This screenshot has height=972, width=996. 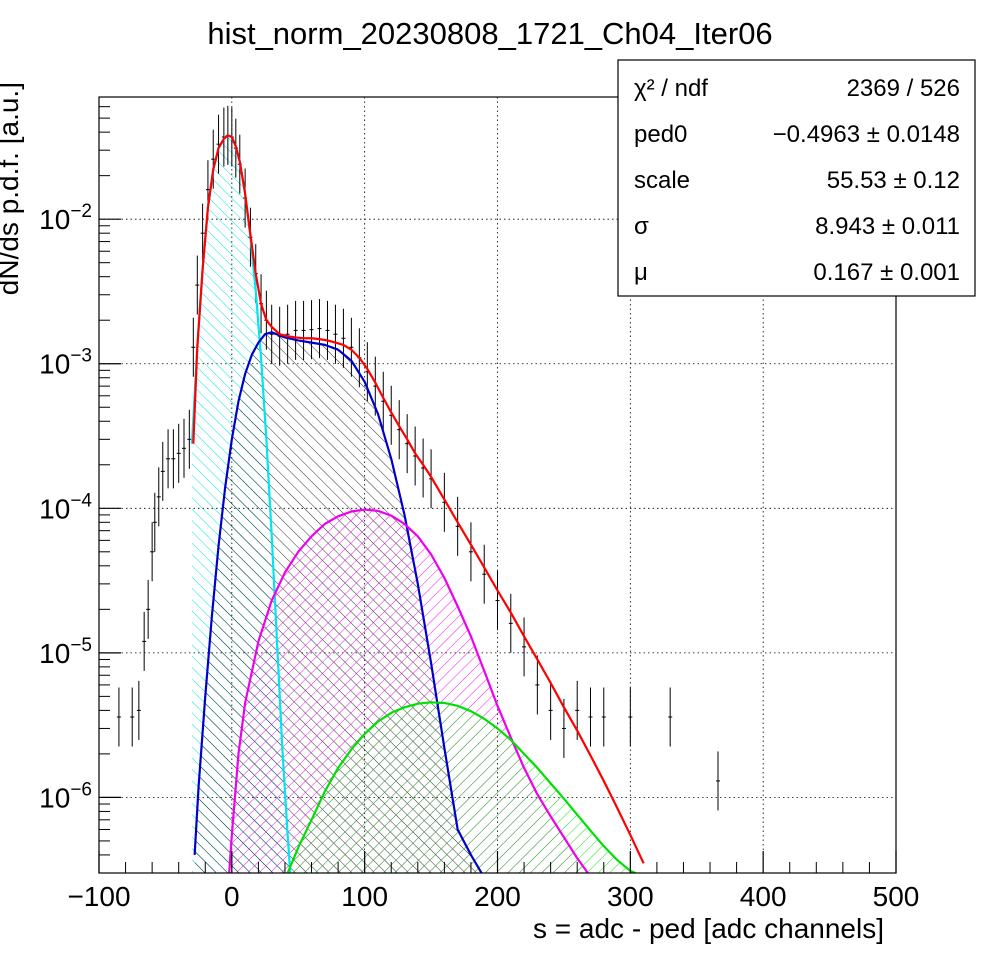 What do you see at coordinates (866, 134) in the screenshot?
I see `stats-value: −0.4963 ± 0.0148` at bounding box center [866, 134].